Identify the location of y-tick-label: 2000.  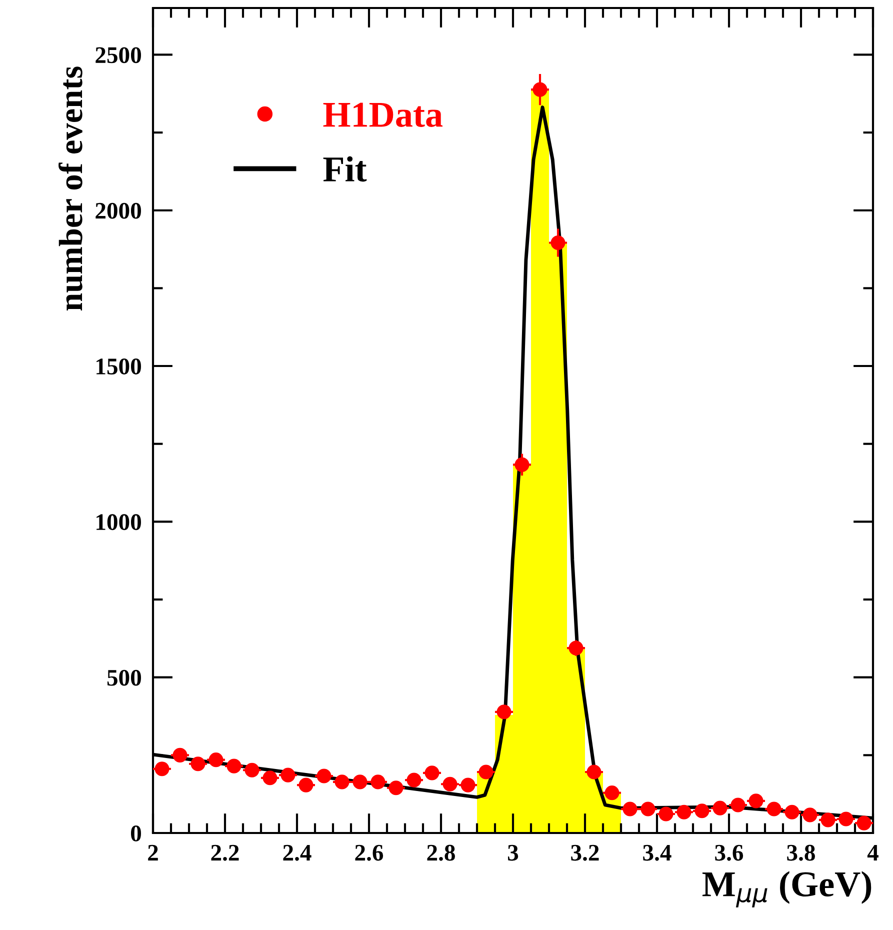
(118, 210).